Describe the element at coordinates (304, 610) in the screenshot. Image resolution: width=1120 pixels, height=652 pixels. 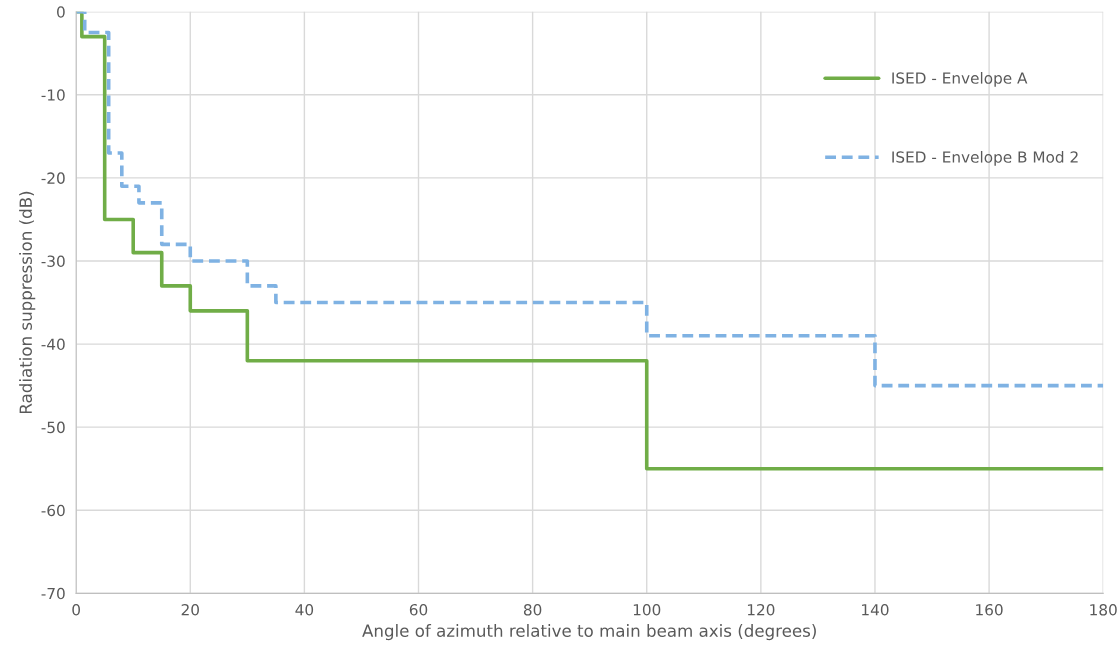
I see `x-tick-label: 40` at that location.